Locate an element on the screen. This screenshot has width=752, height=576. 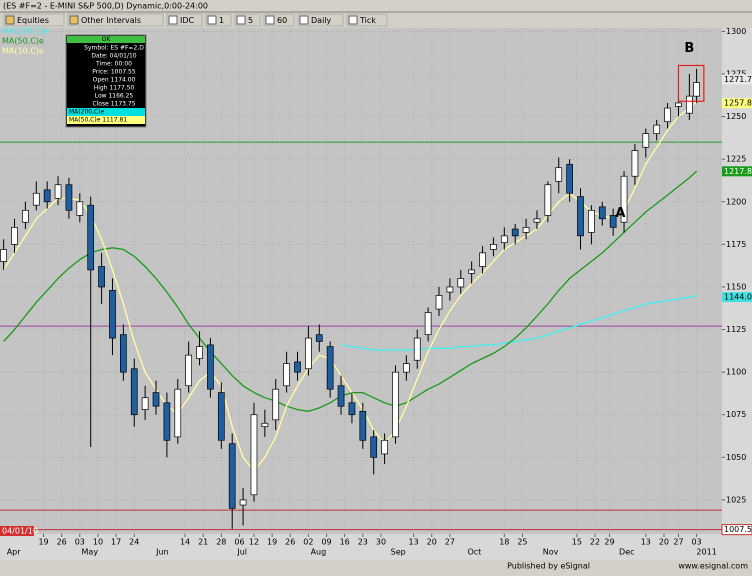
x-tick-label: 14 is located at coordinates (185, 542).